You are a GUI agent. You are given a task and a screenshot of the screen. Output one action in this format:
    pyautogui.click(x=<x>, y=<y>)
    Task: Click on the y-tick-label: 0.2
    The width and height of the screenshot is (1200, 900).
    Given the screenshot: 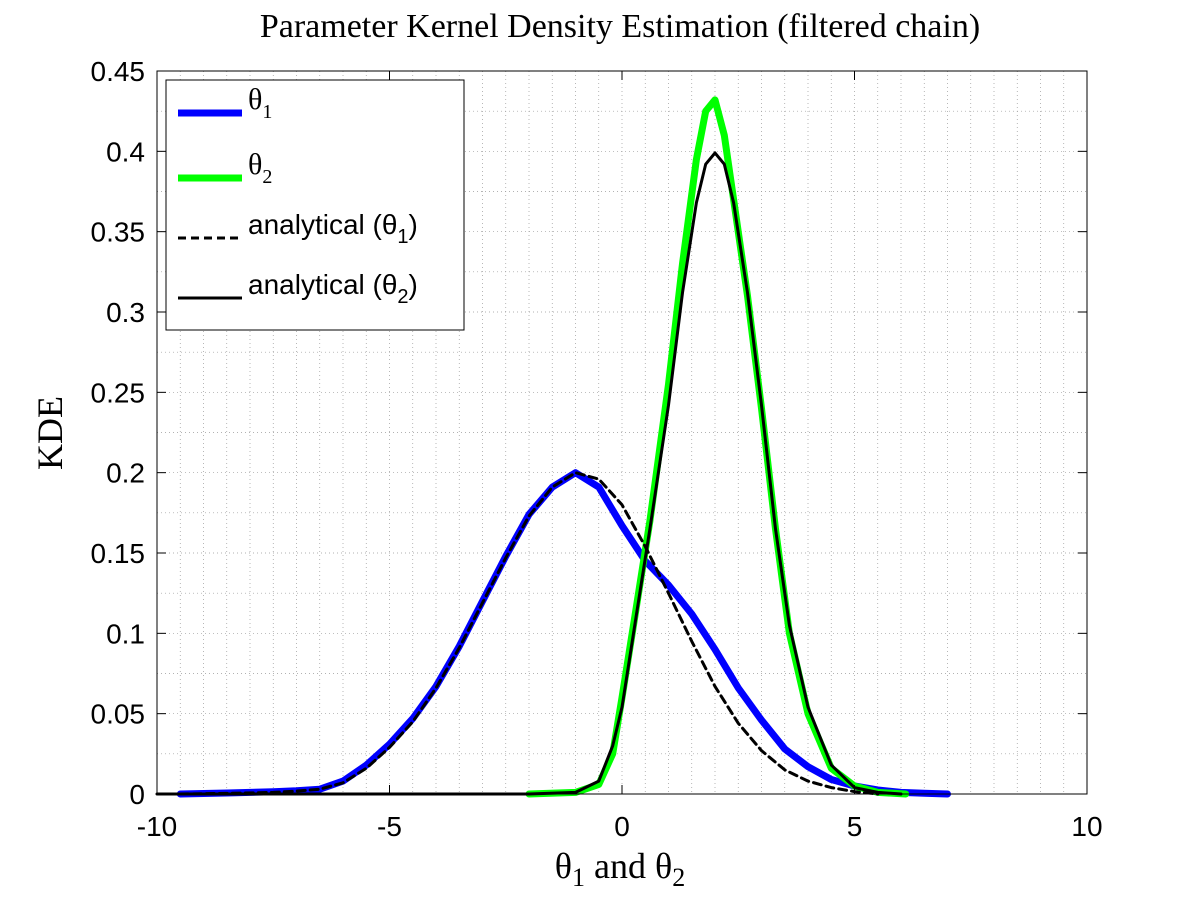 What is the action you would take?
    pyautogui.click(x=125, y=473)
    